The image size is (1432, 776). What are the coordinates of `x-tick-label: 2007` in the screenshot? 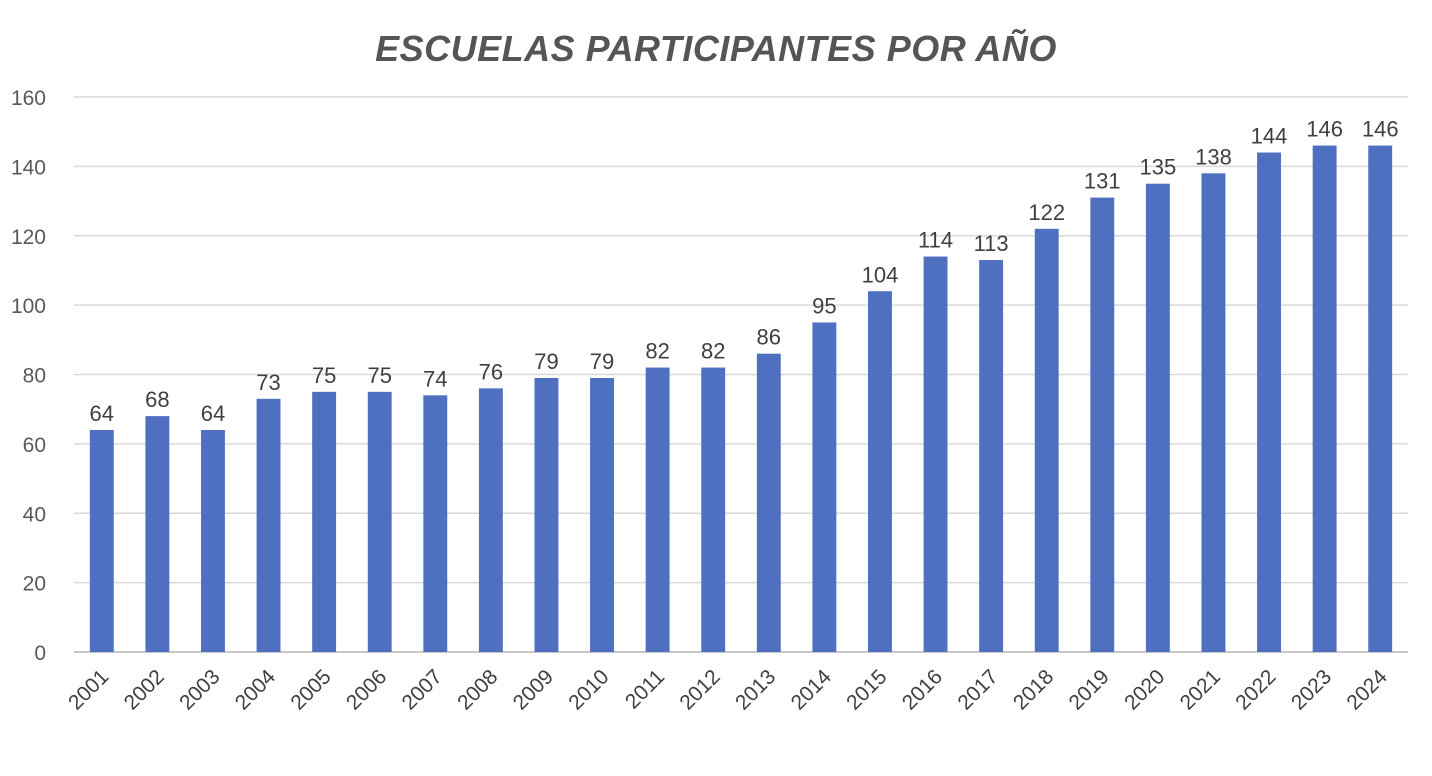 It's located at (422, 689).